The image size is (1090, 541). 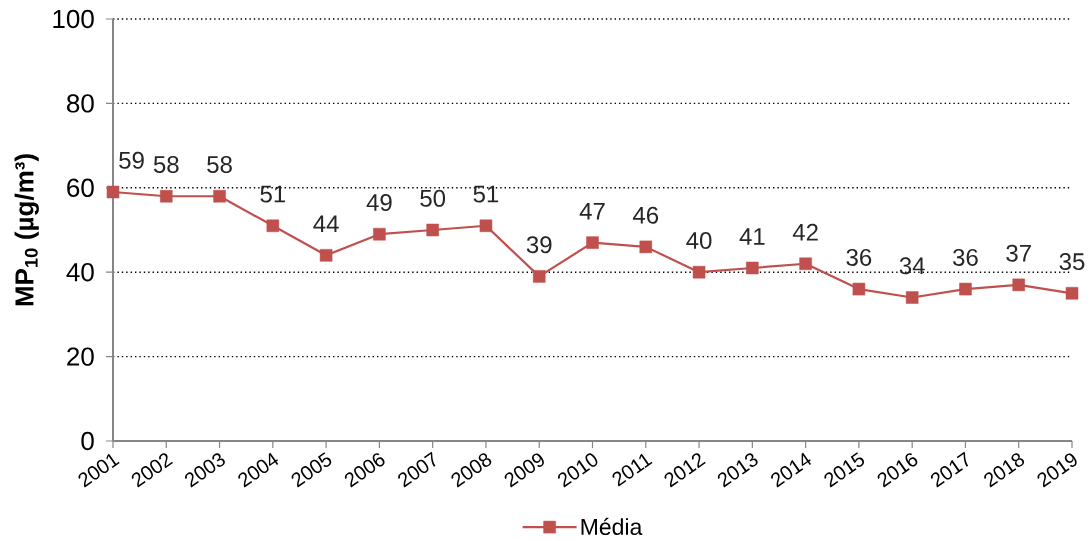 I want to click on x-tick-label: 2012, so click(x=685, y=470).